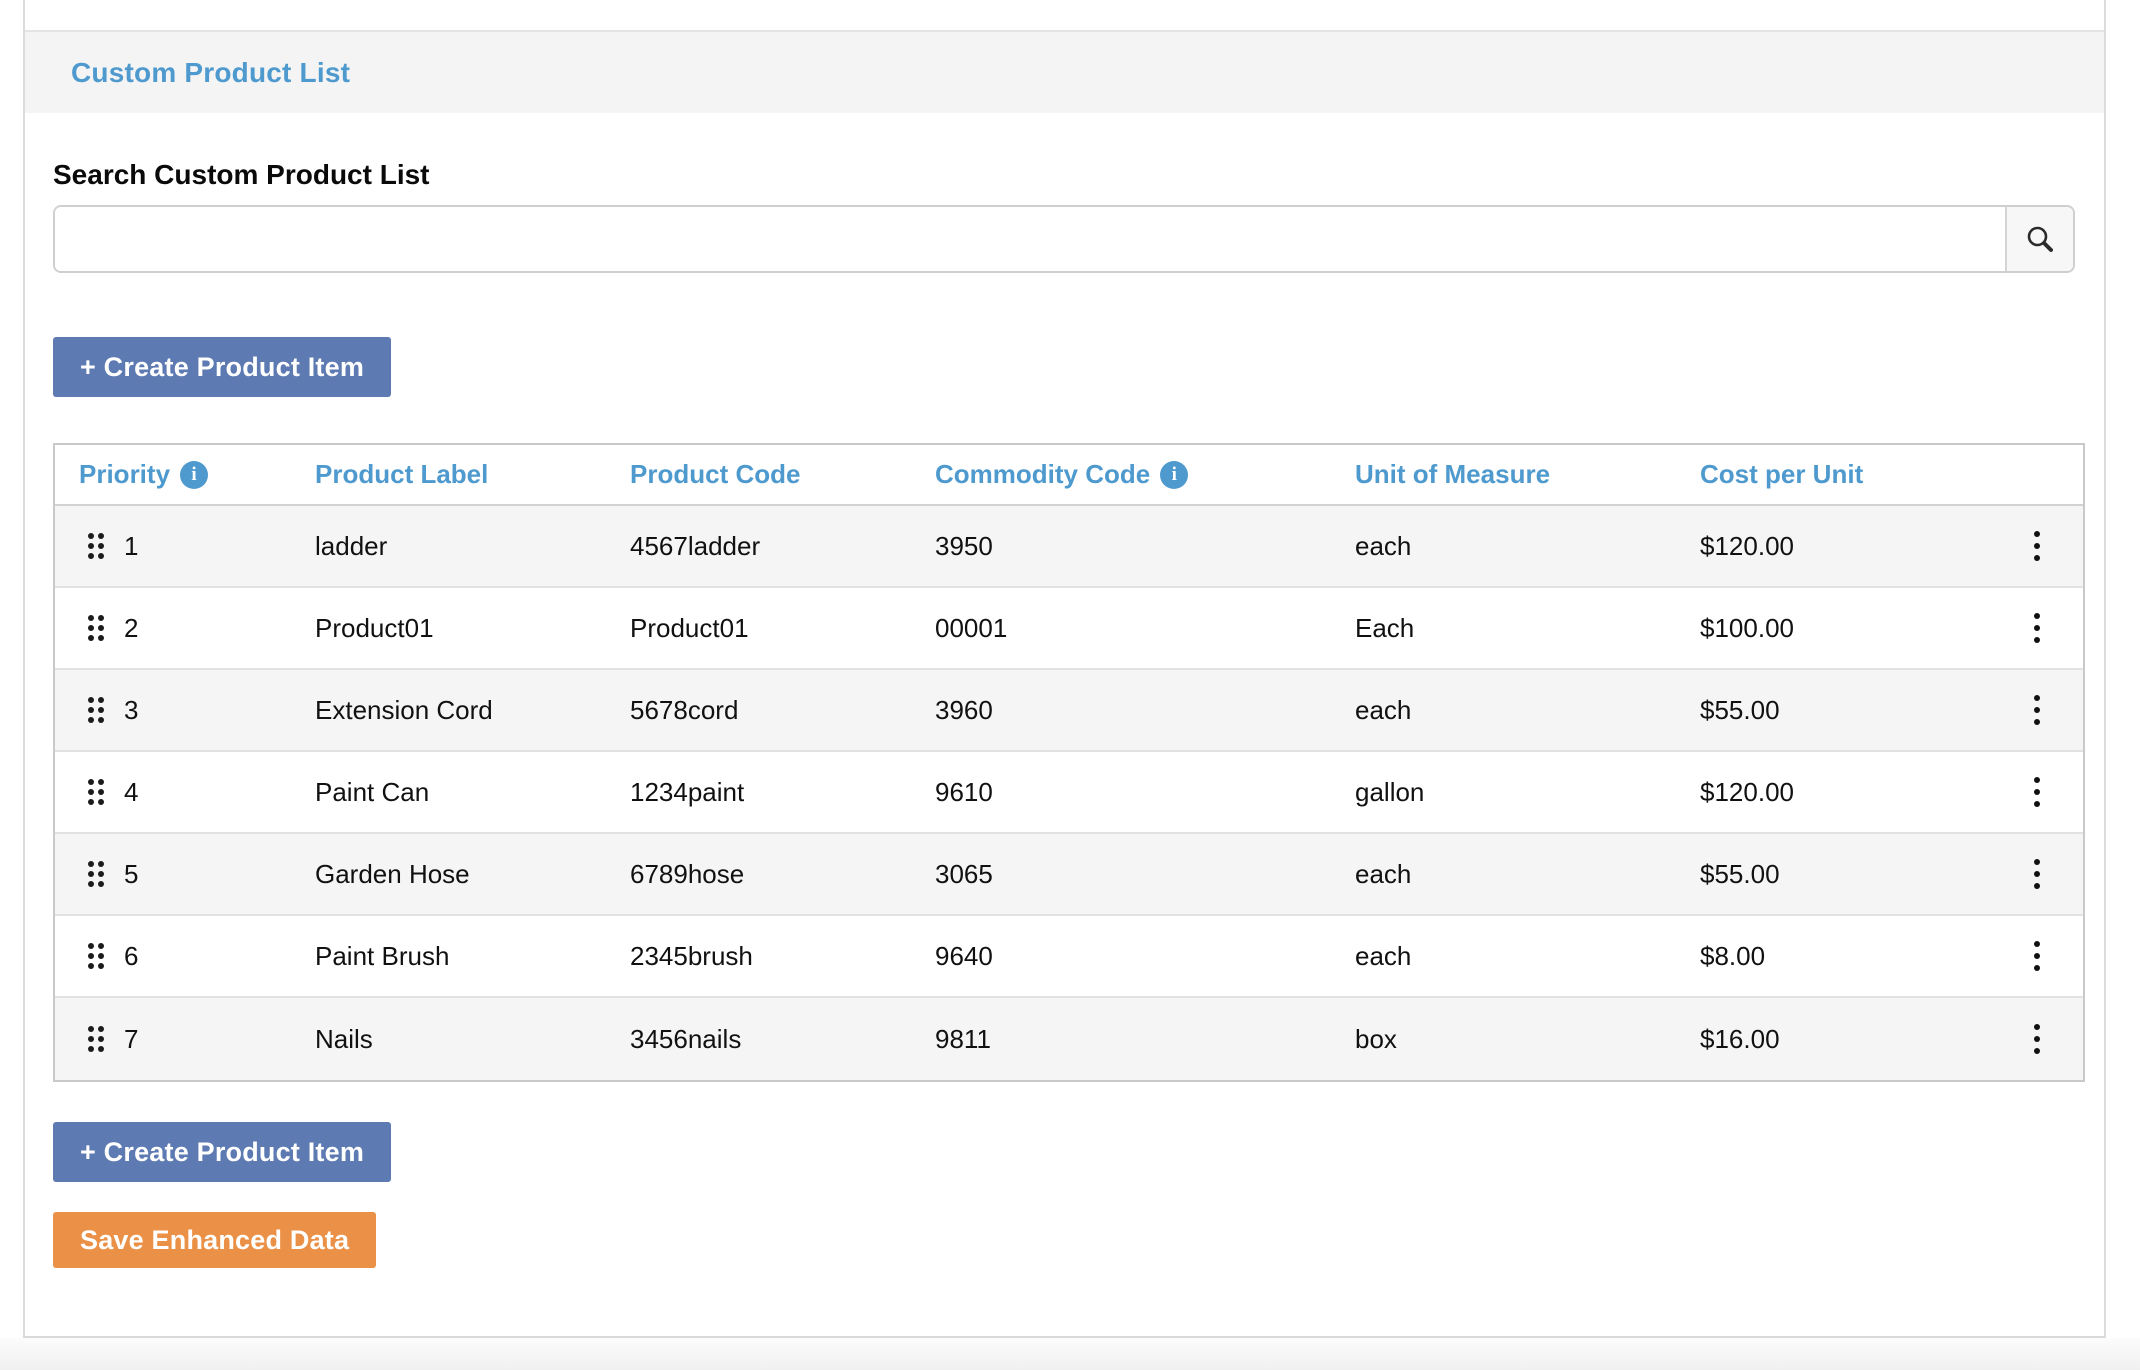 The image size is (2140, 1370). Describe the element at coordinates (1030, 239) in the screenshot. I see `search-input` at that location.